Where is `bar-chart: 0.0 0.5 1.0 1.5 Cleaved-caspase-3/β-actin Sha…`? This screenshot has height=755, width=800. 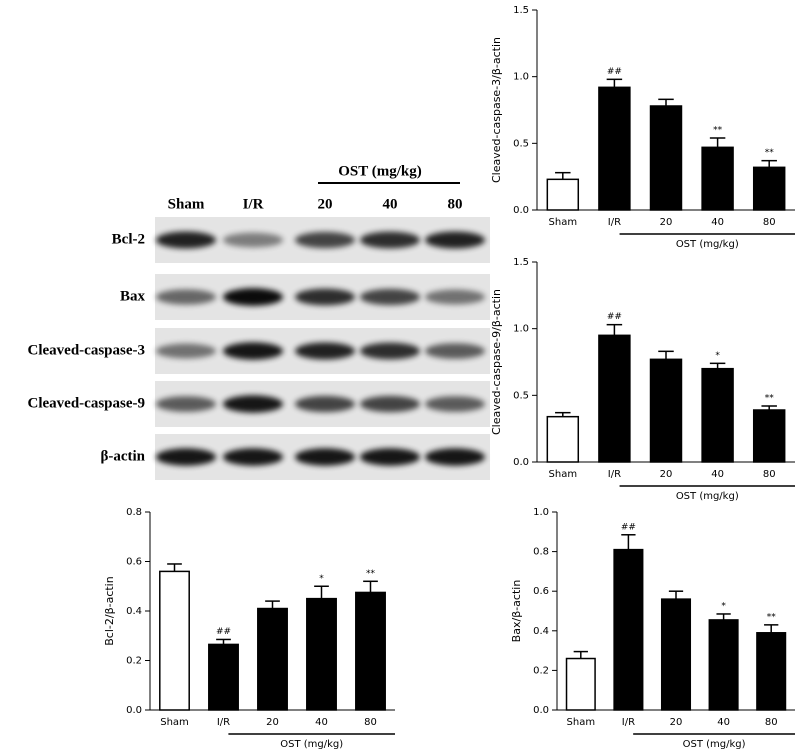 bar-chart: 0.0 0.5 1.0 1.5 Cleaved-caspase-3/β-actin Sha… is located at coordinates (642, 127).